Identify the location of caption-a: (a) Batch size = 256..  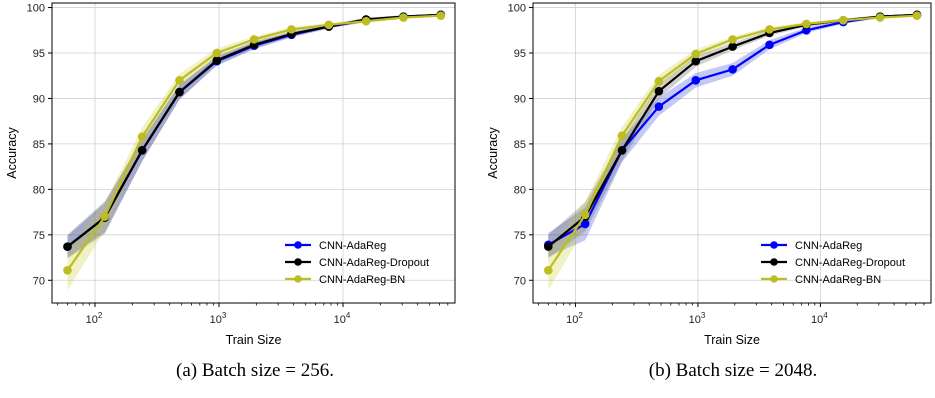
(255, 370).